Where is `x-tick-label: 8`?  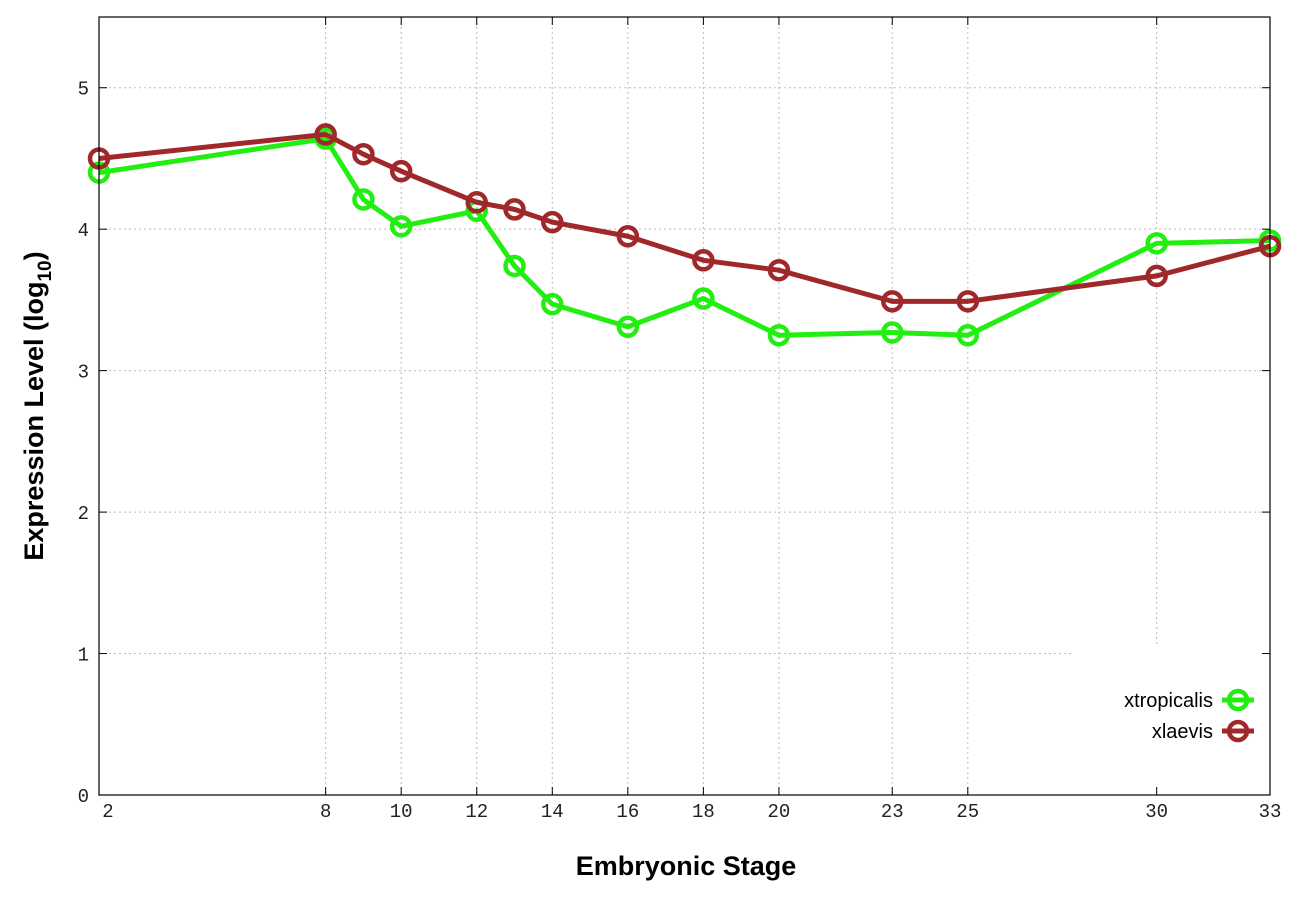
x-tick-label: 8 is located at coordinates (325, 812).